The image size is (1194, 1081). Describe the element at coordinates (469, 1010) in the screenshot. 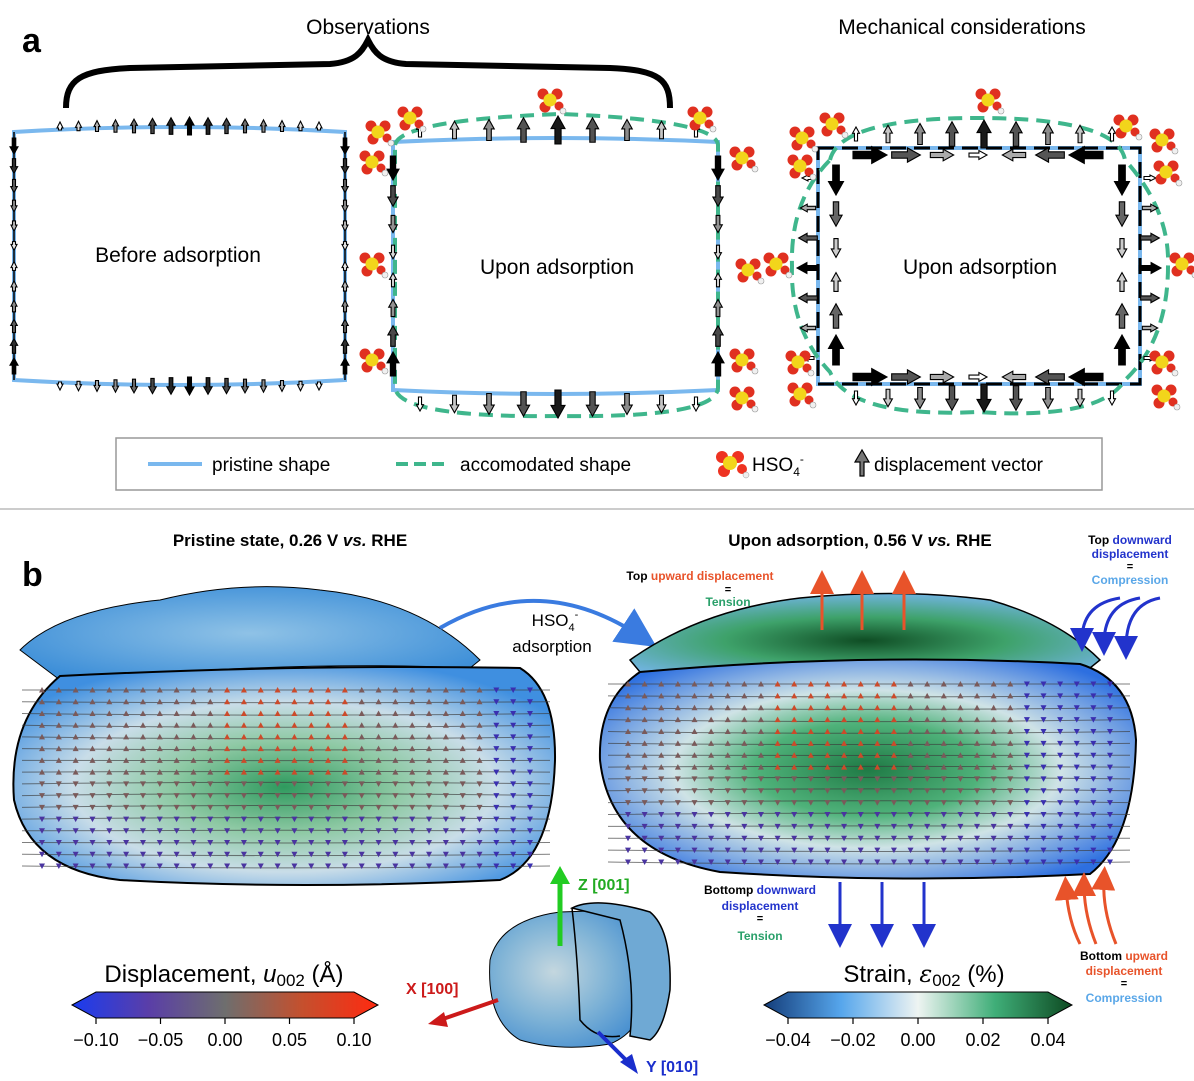

I see `x-axis-arrow` at that location.